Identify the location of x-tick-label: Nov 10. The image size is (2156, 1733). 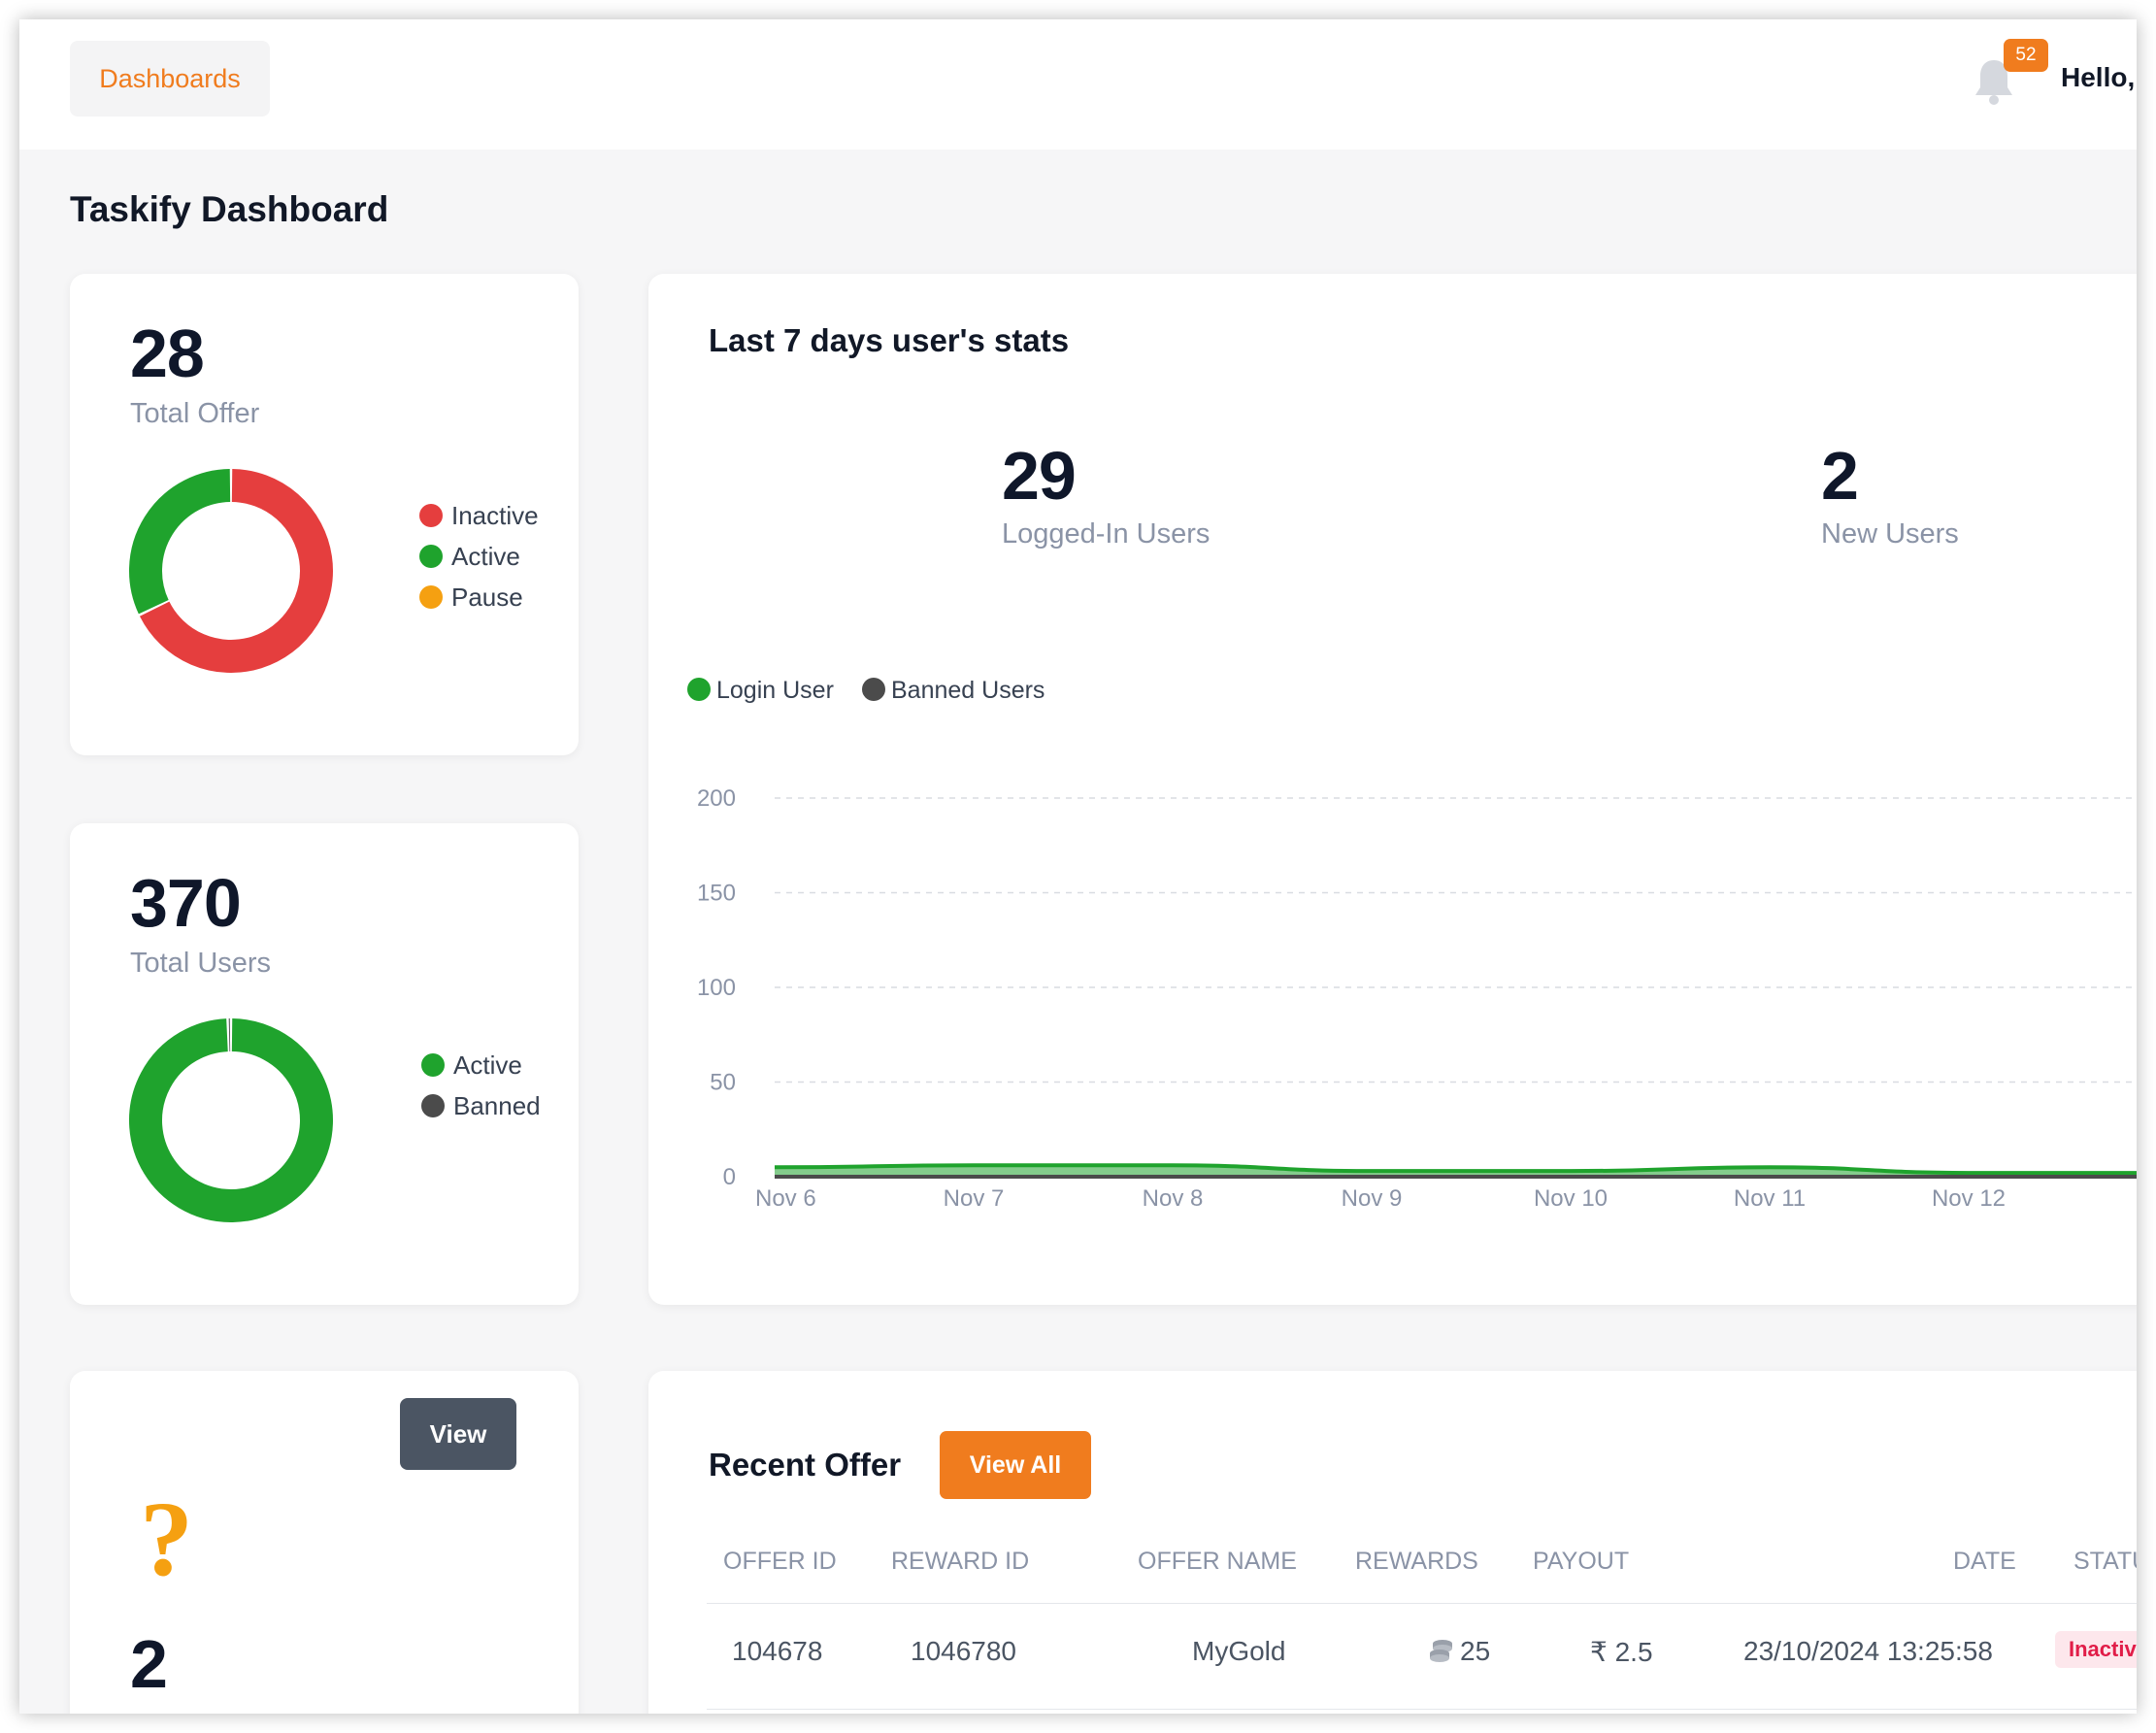
(1571, 1198).